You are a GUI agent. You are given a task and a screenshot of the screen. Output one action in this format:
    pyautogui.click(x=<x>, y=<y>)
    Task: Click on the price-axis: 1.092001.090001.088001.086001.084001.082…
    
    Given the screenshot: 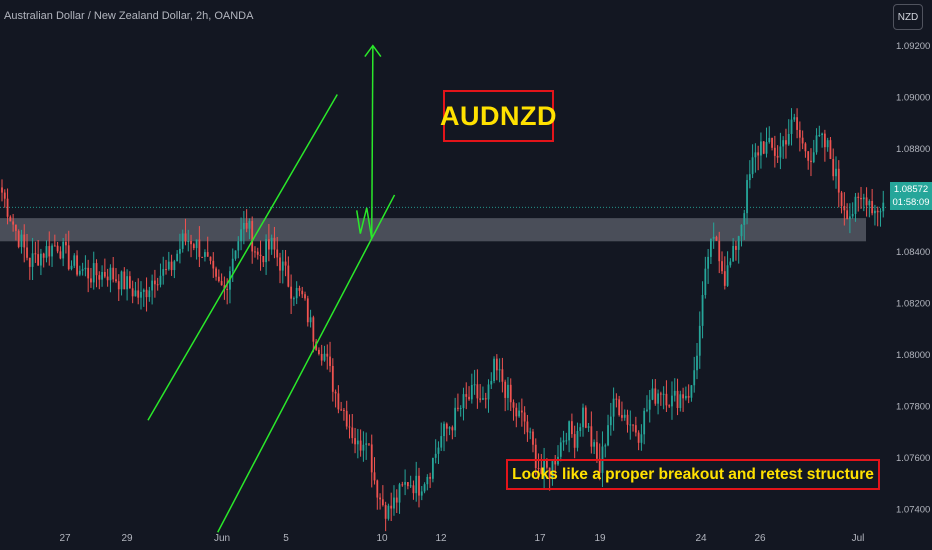 What is the action you would take?
    pyautogui.click(x=909, y=275)
    